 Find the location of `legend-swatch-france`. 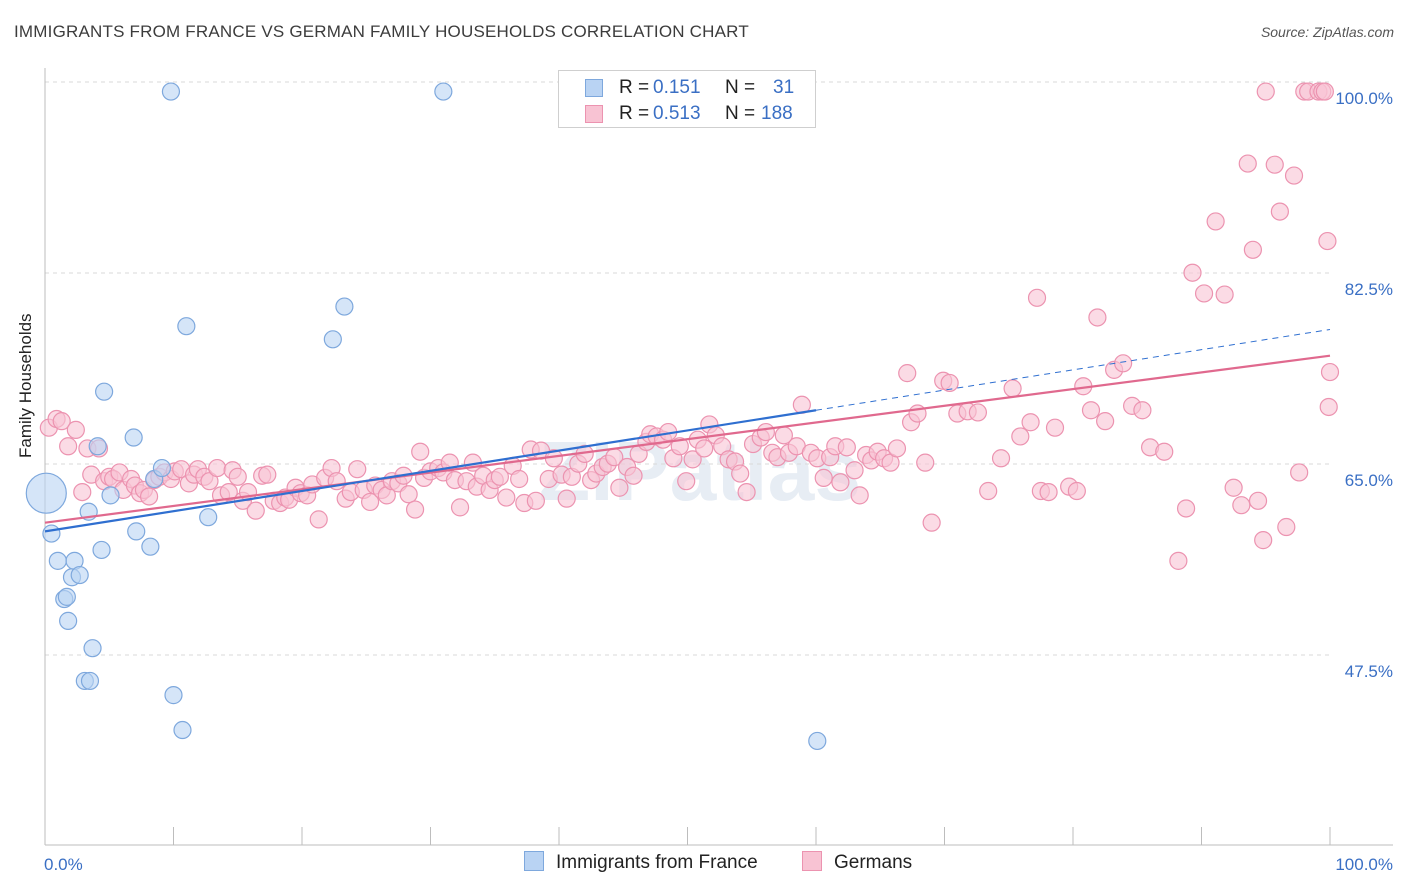

legend-swatch-france is located at coordinates (594, 88).